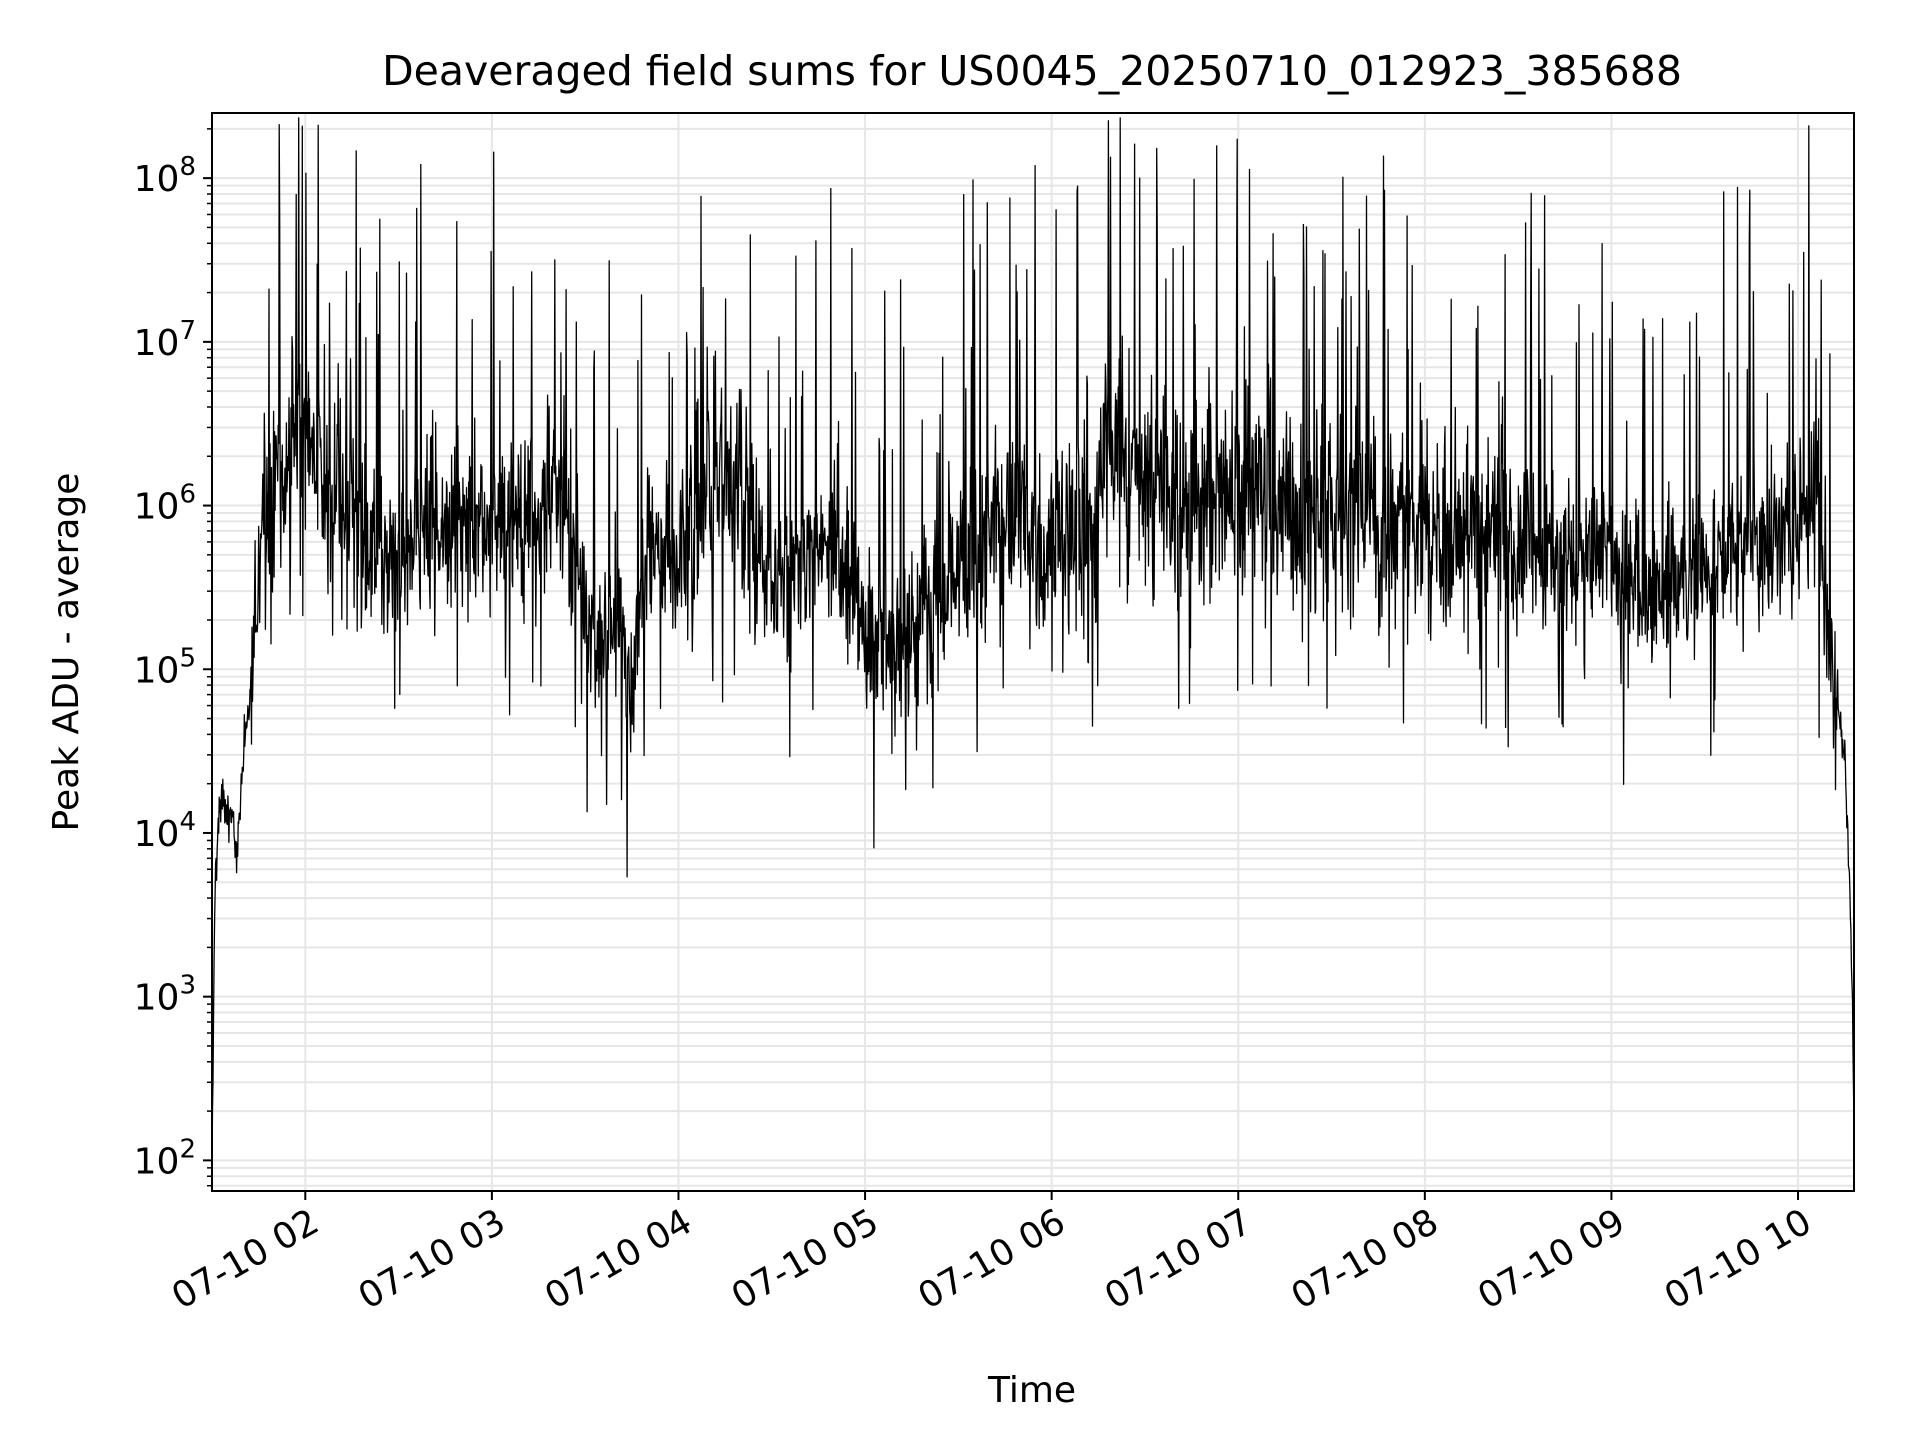  I want to click on y-tick-label-exponent: 8, so click(187, 167).